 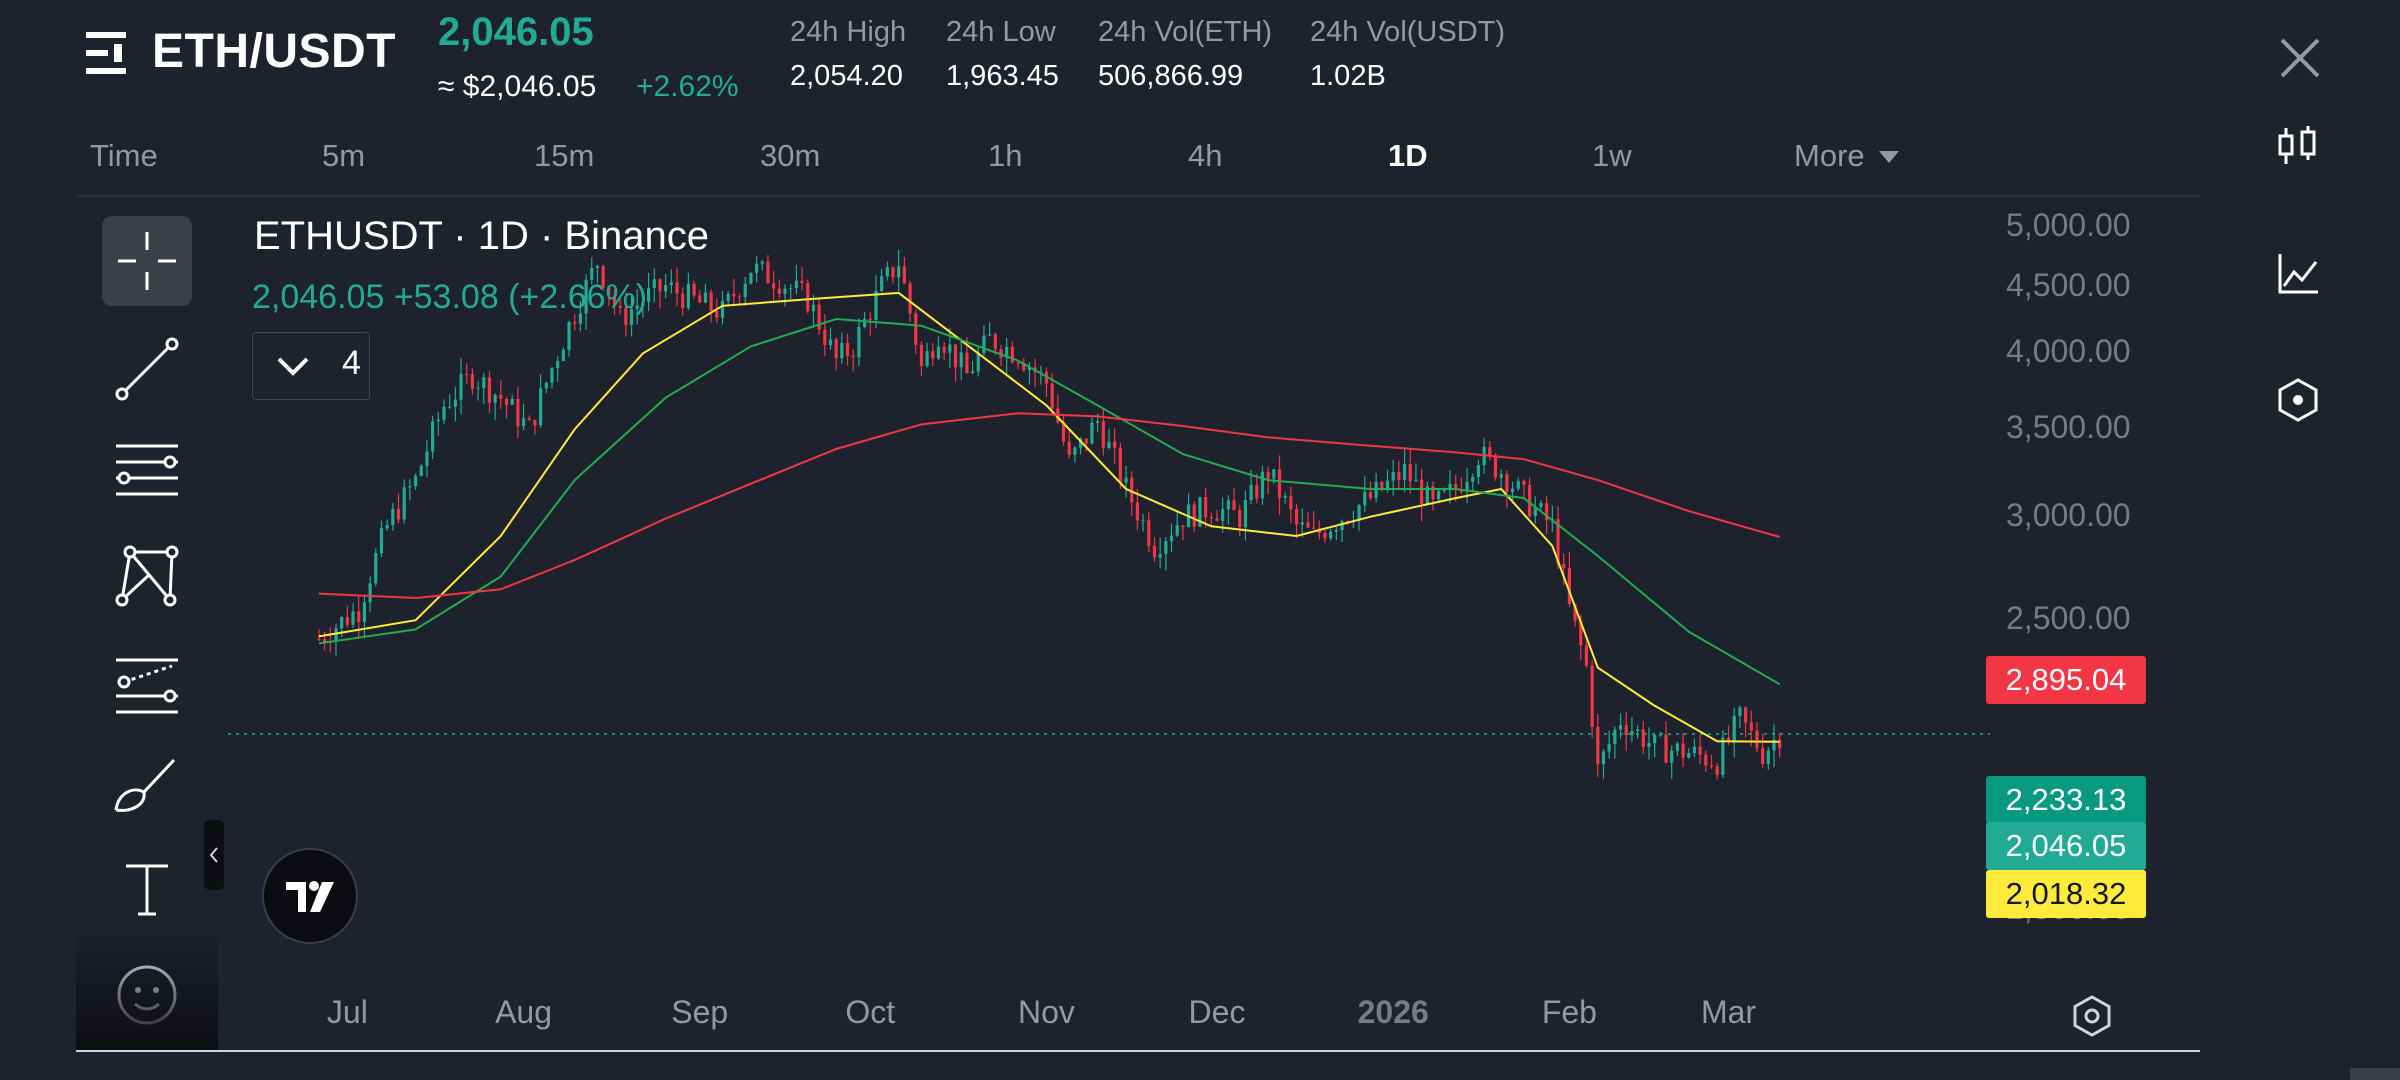 I want to click on pair-title: ETH/USDT, so click(x=274, y=51).